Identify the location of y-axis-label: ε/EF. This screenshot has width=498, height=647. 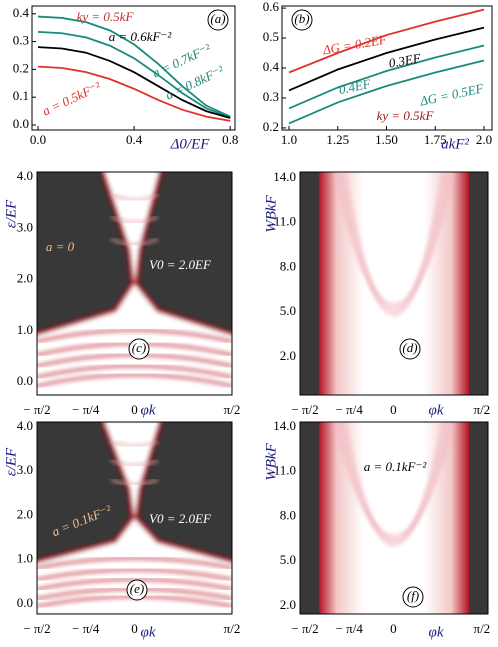
(11, 213).